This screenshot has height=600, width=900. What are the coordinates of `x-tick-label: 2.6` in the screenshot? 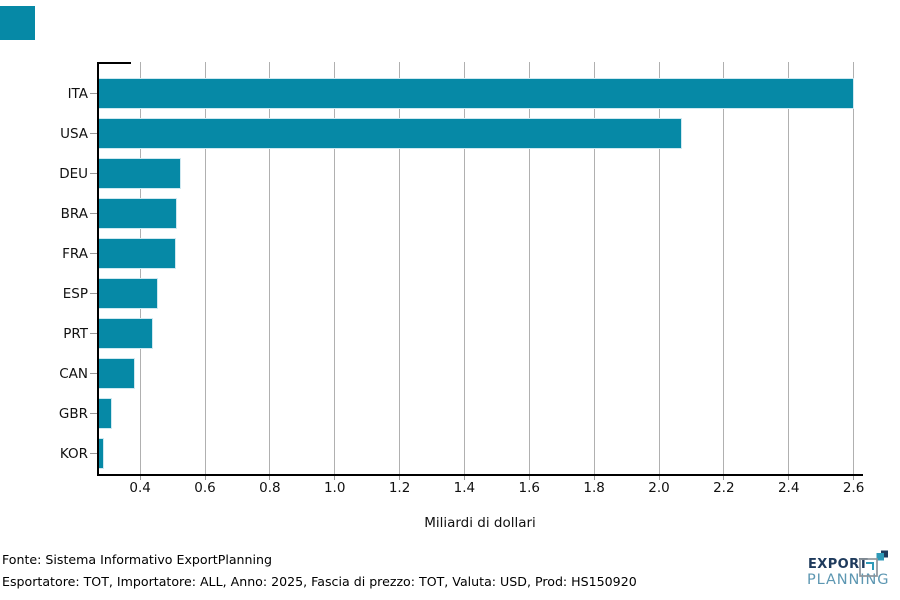 It's located at (853, 488).